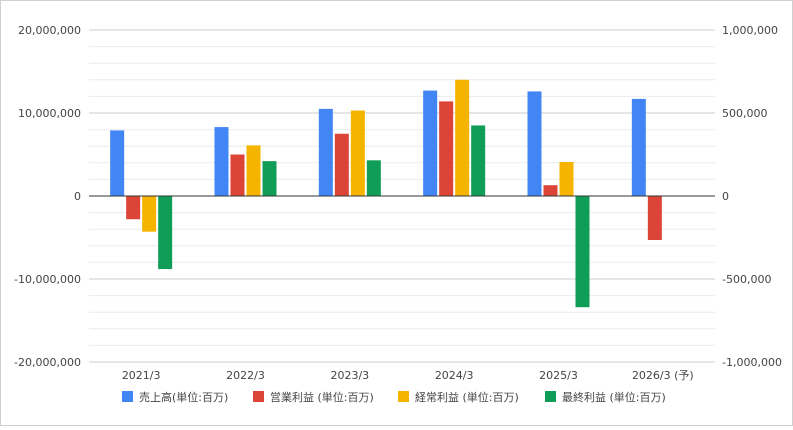 This screenshot has width=793, height=430. I want to click on x-tick-label: 2022/3, so click(245, 375).